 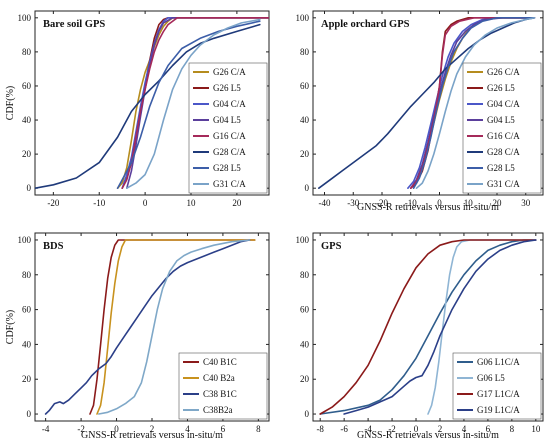 I want to click on legend: G06 L1C/A G06 L5 G17 L1C/A G19 L1C/A, so click(x=497, y=386).